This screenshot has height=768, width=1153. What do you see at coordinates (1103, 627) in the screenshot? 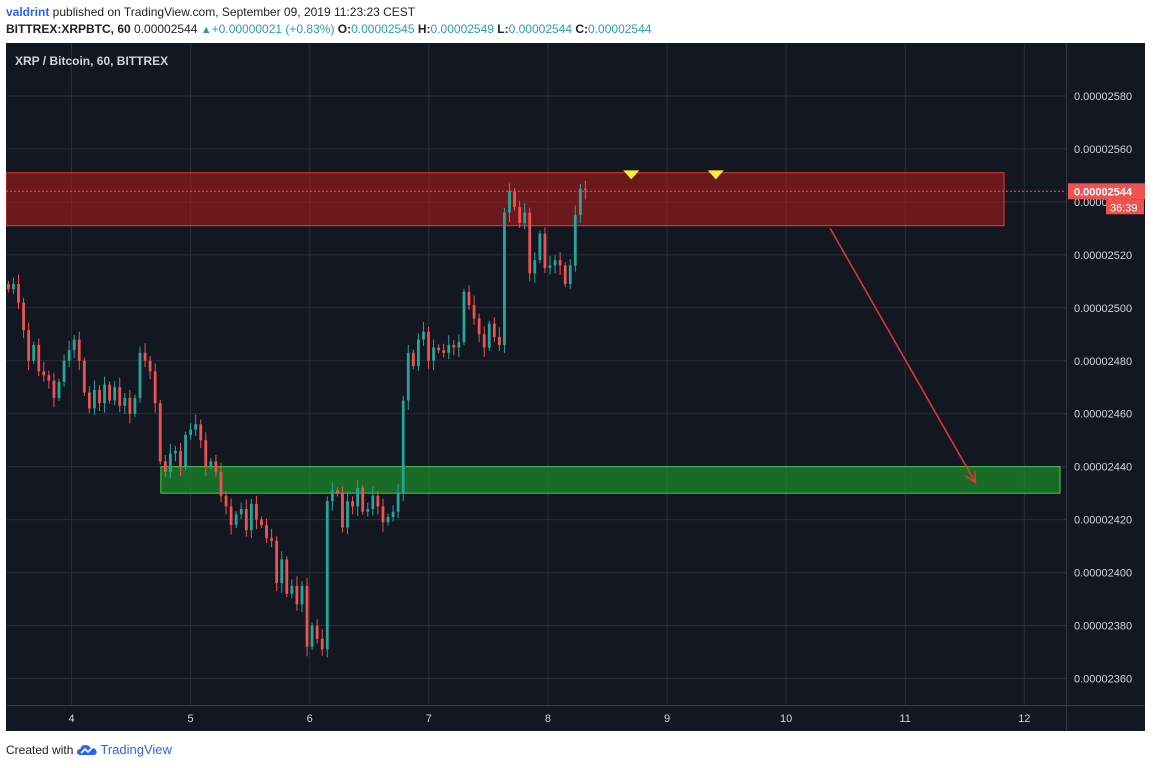
I see `price-tick-label: 0.00002380` at bounding box center [1103, 627].